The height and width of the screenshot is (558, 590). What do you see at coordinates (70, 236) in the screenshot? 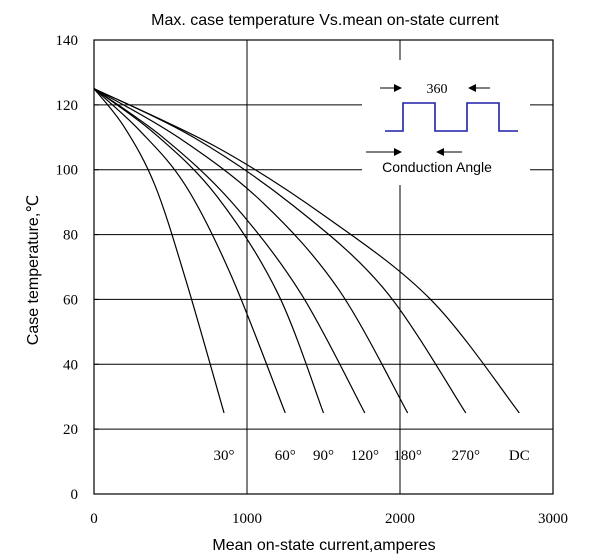
I see `y-tick-label: 80` at bounding box center [70, 236].